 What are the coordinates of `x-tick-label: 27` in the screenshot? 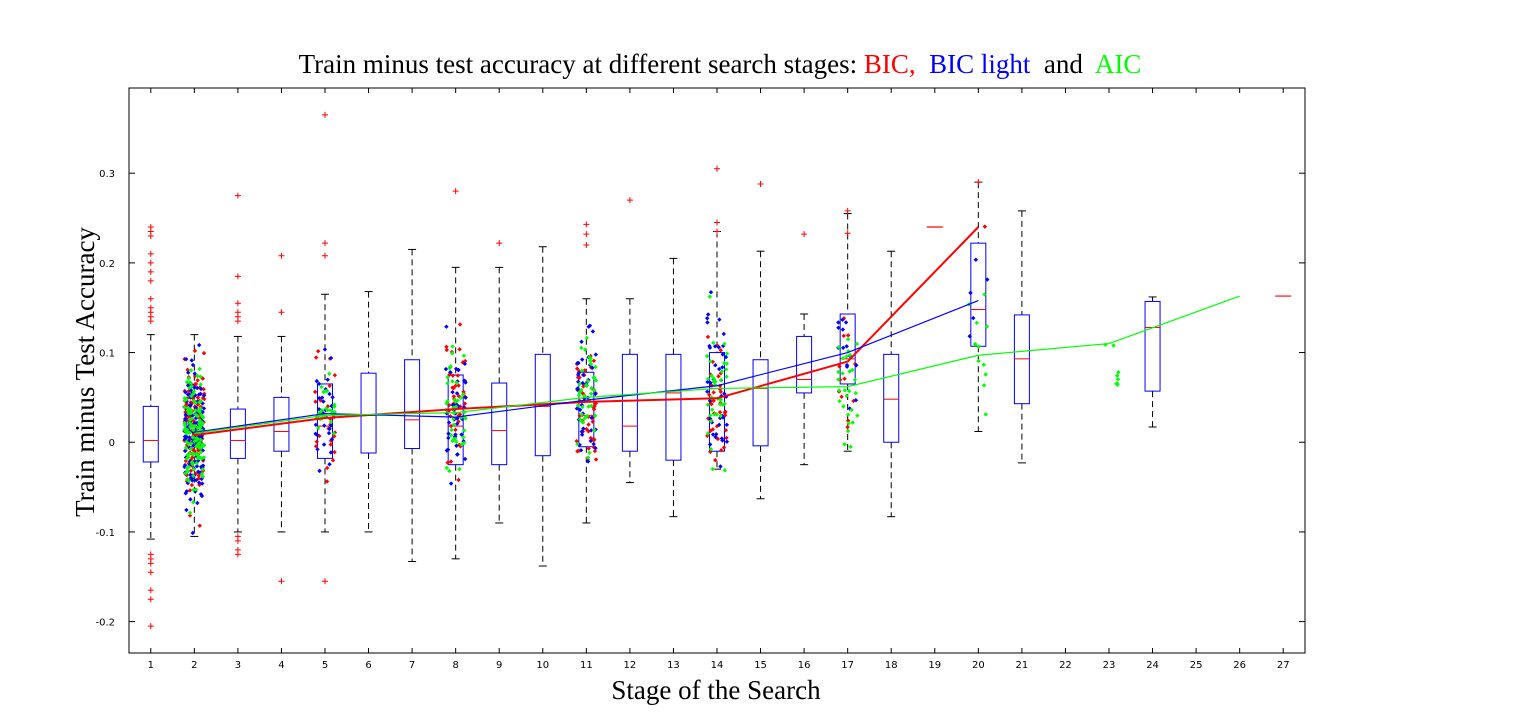 It's located at (1283, 665).